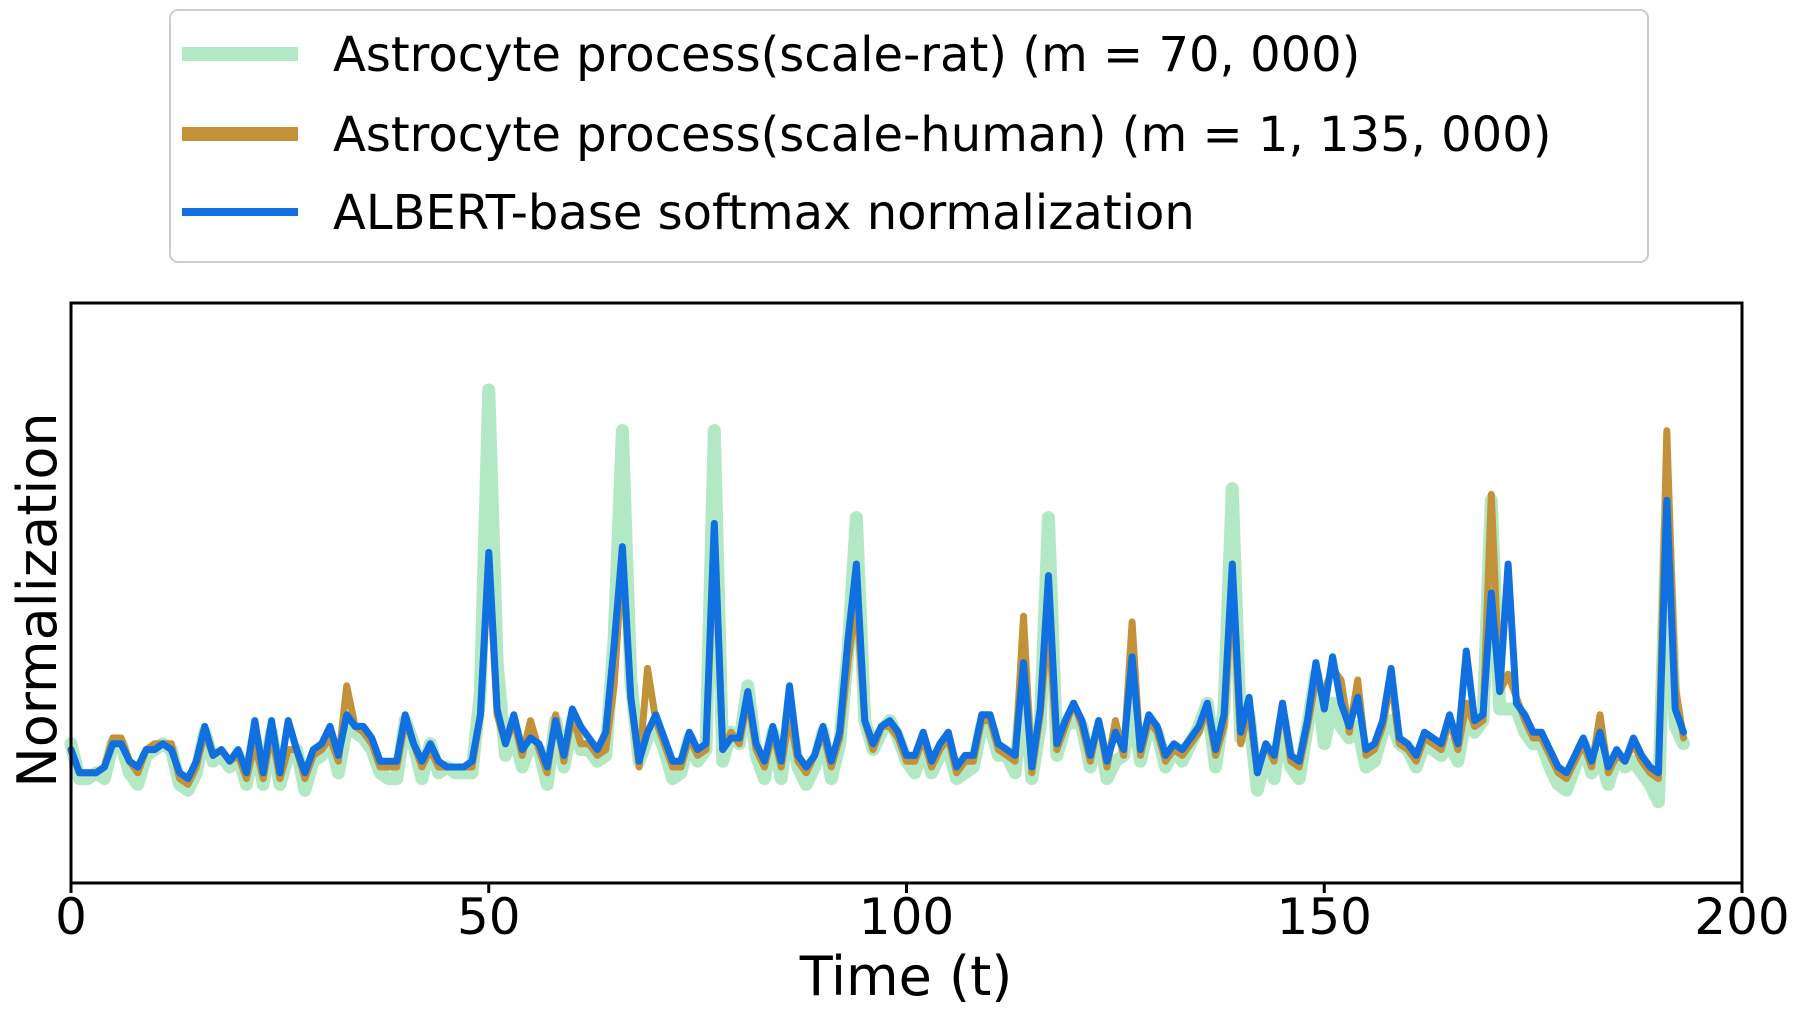  What do you see at coordinates (37, 599) in the screenshot?
I see `y-axis-label: Normalization` at bounding box center [37, 599].